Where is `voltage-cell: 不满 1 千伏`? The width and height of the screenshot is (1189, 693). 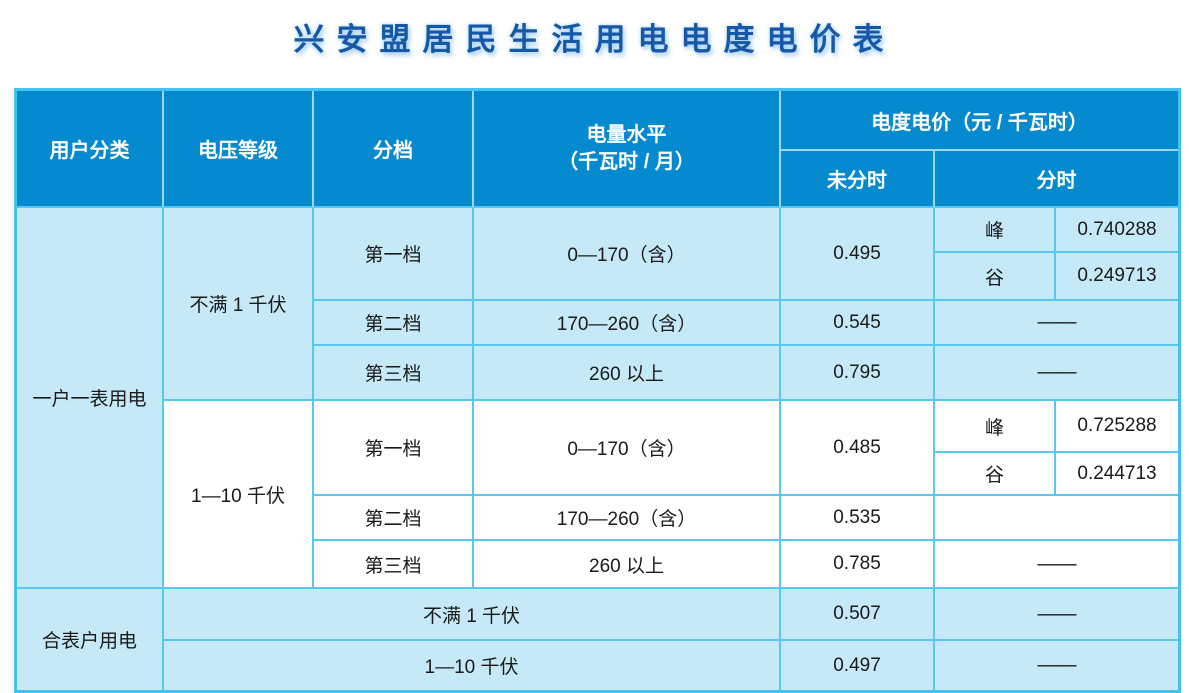
voltage-cell: 不满 1 千伏 is located at coordinates (239, 304).